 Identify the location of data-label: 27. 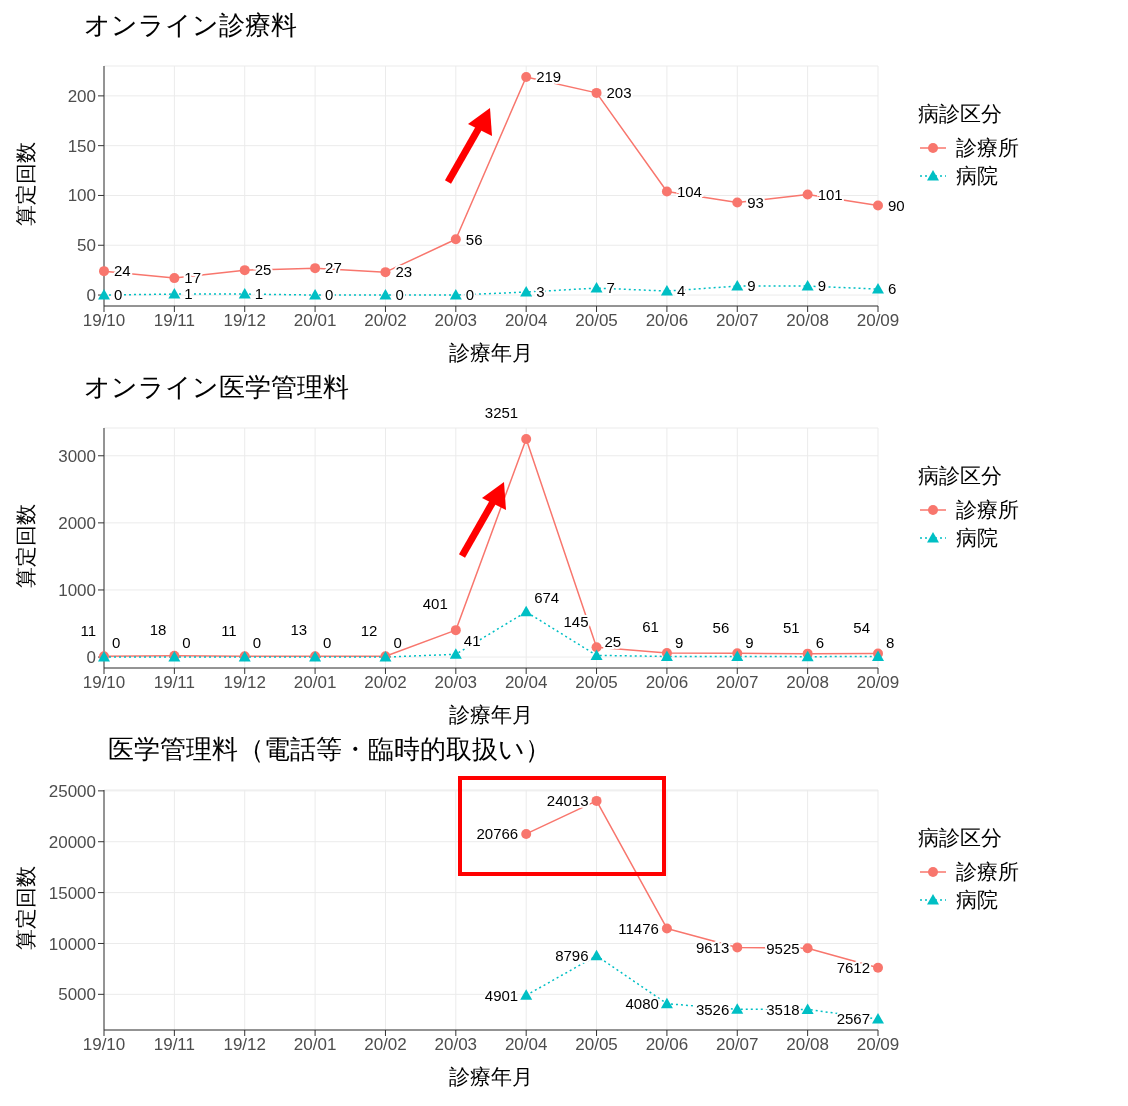
(333, 268).